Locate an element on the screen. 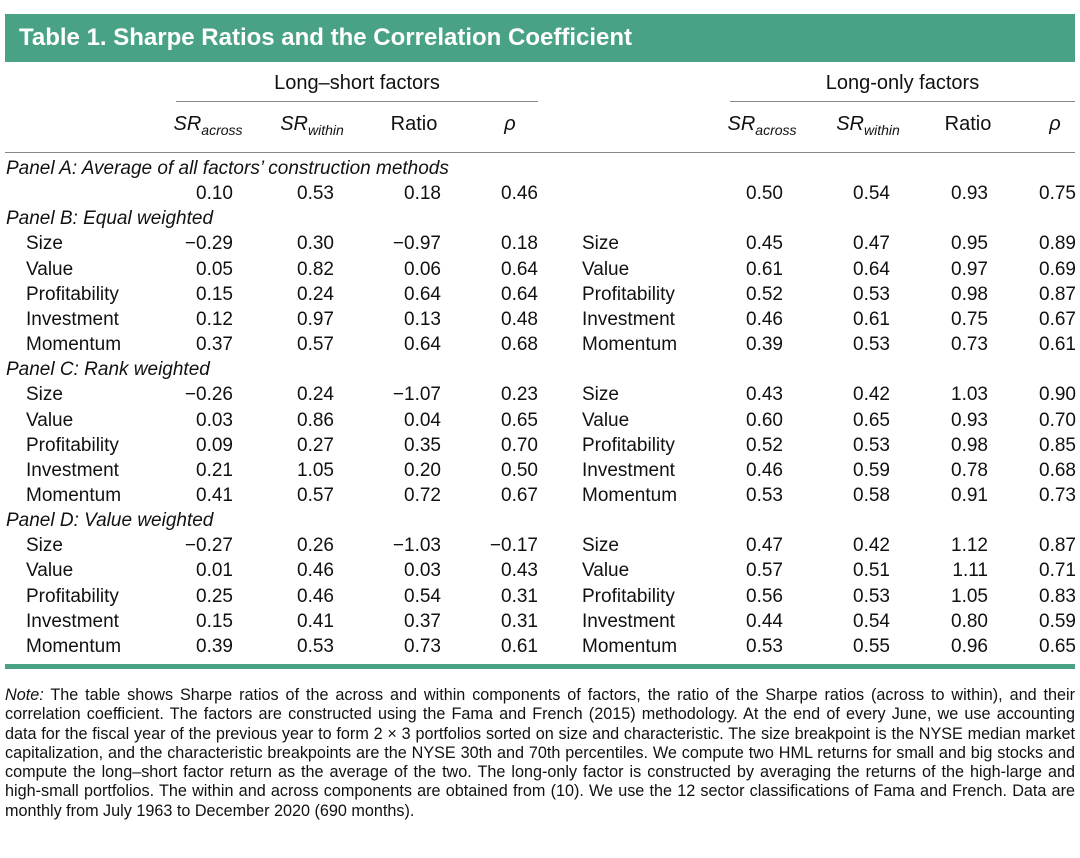  cell-lo-rho: 0.70 is located at coordinates (1057, 420).